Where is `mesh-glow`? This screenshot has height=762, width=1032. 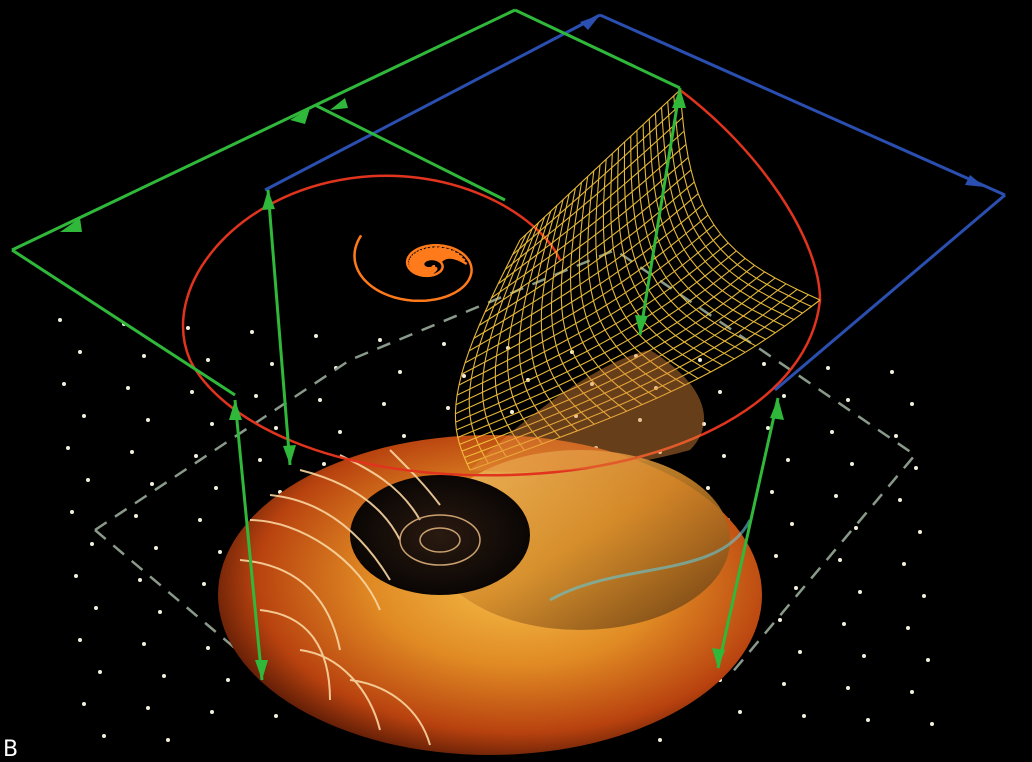 mesh-glow is located at coordinates (587, 411).